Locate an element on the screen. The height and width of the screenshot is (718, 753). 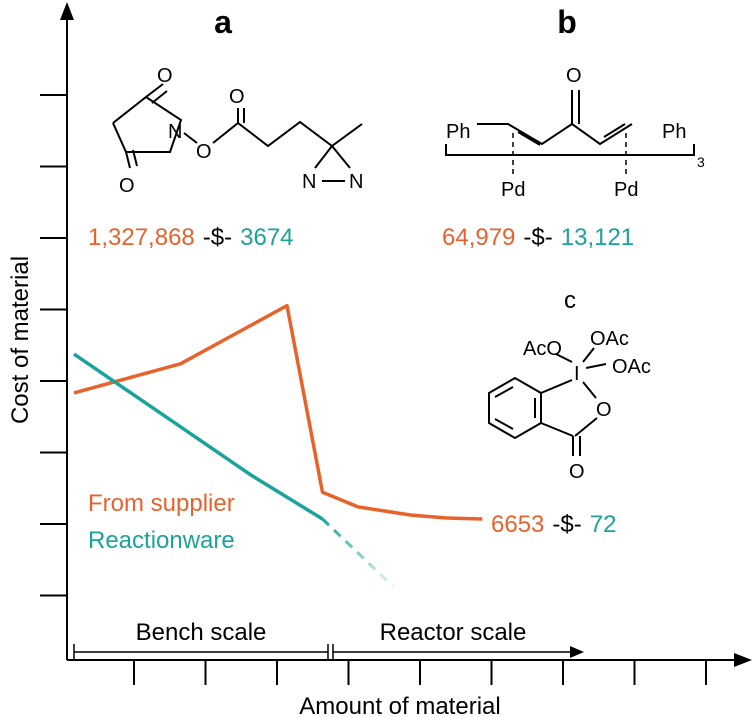
bond-i-oac-top is located at coordinates (588, 355).